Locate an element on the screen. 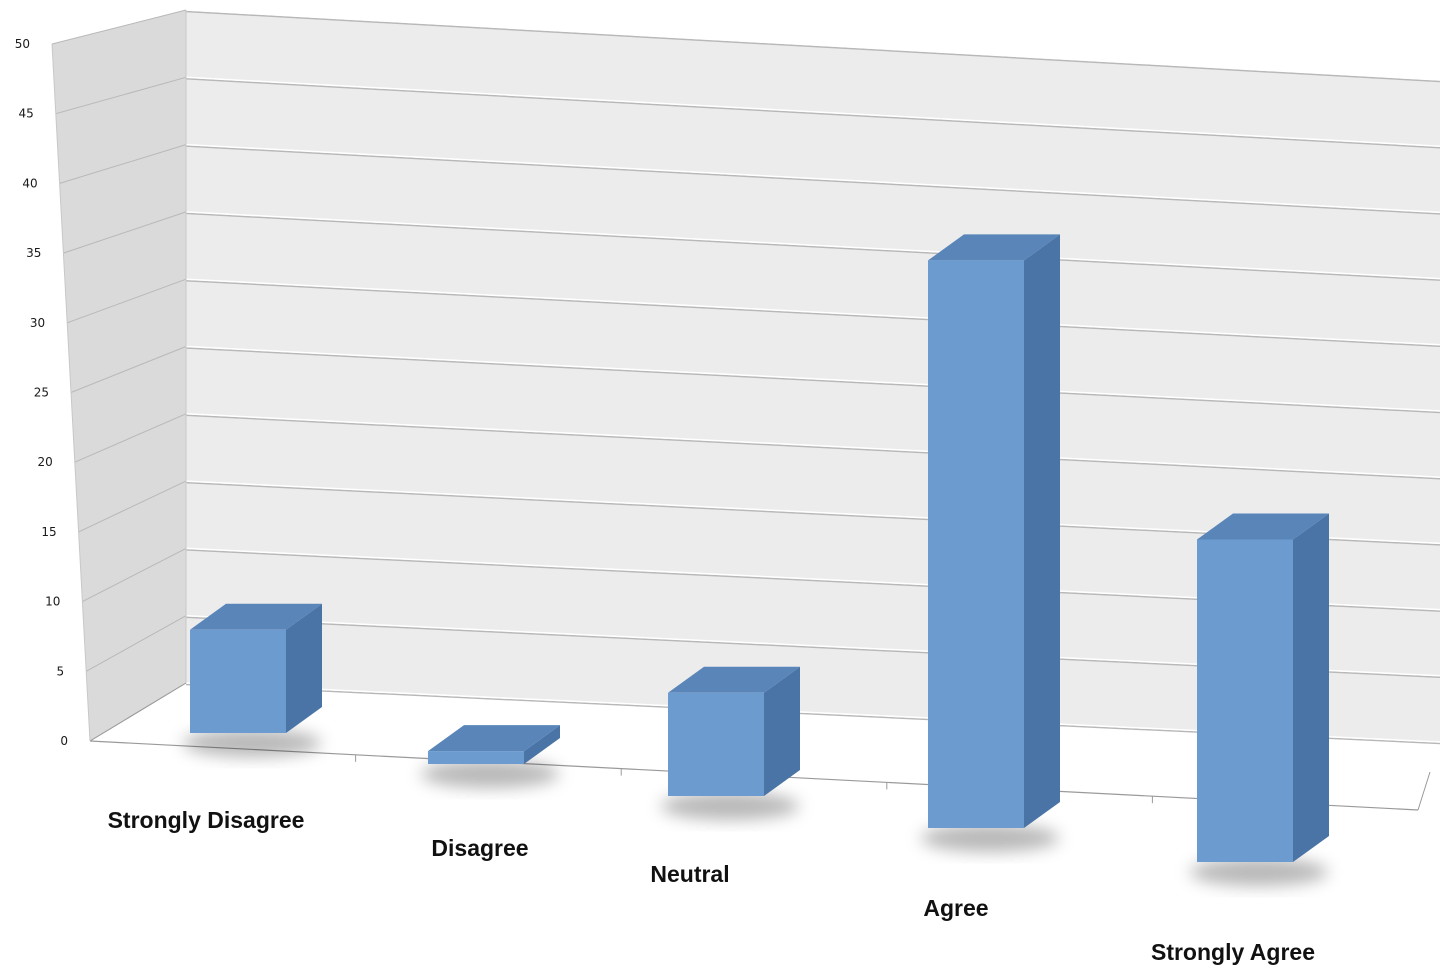 The image size is (1451, 968). y-tick-label: 30 is located at coordinates (37, 323).